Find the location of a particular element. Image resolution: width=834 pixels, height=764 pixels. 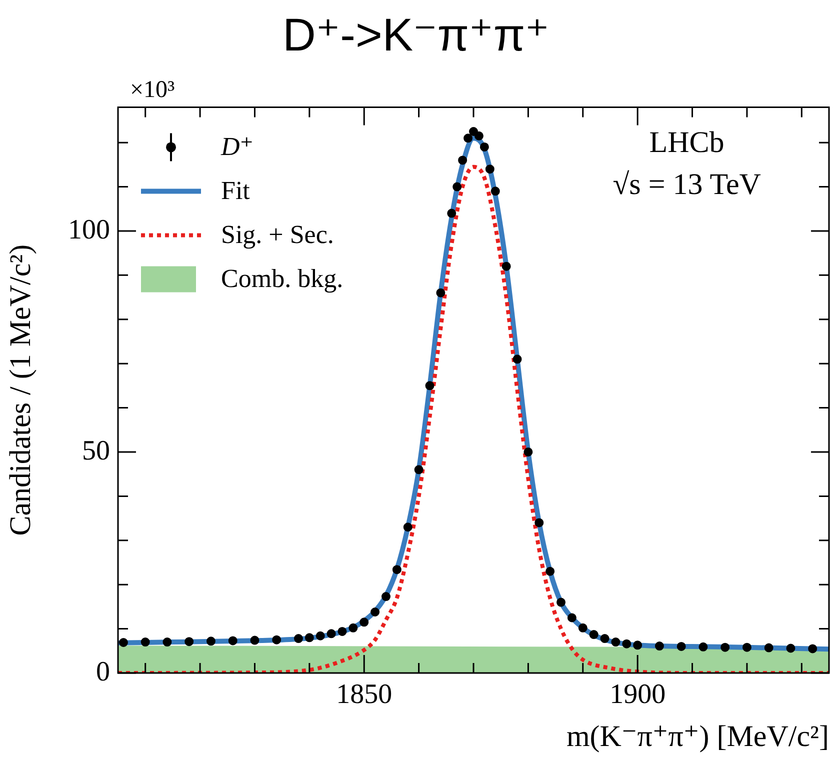

x-tick-label: 1900 is located at coordinates (638, 694).